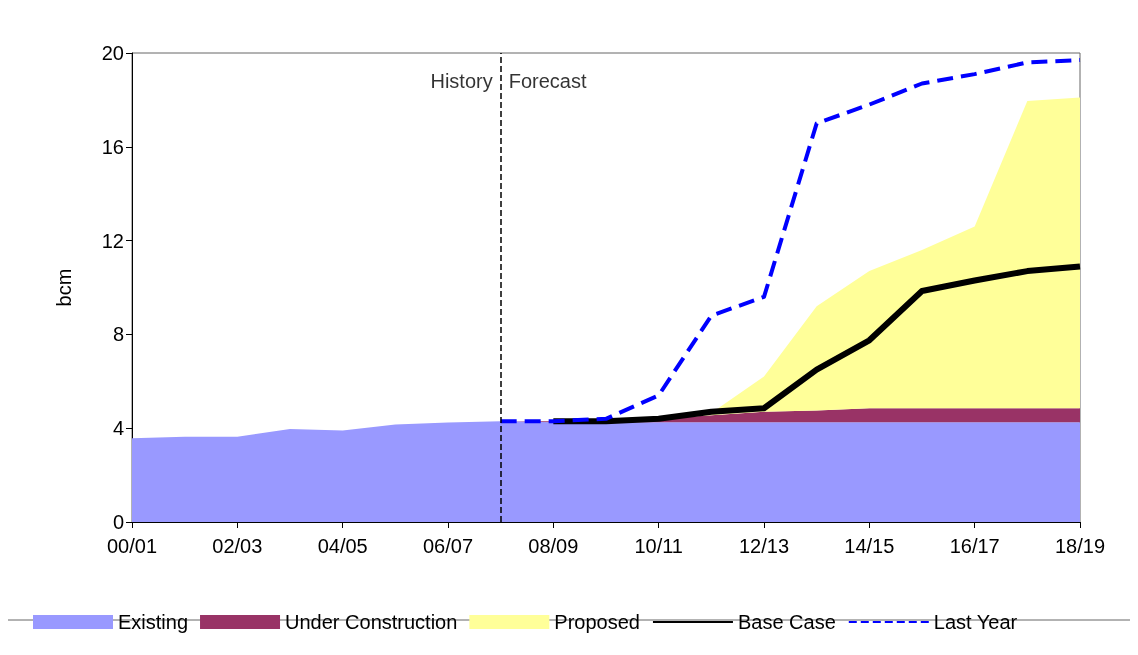  Describe the element at coordinates (764, 546) in the screenshot. I see `x-tick-label: 12/13` at that location.